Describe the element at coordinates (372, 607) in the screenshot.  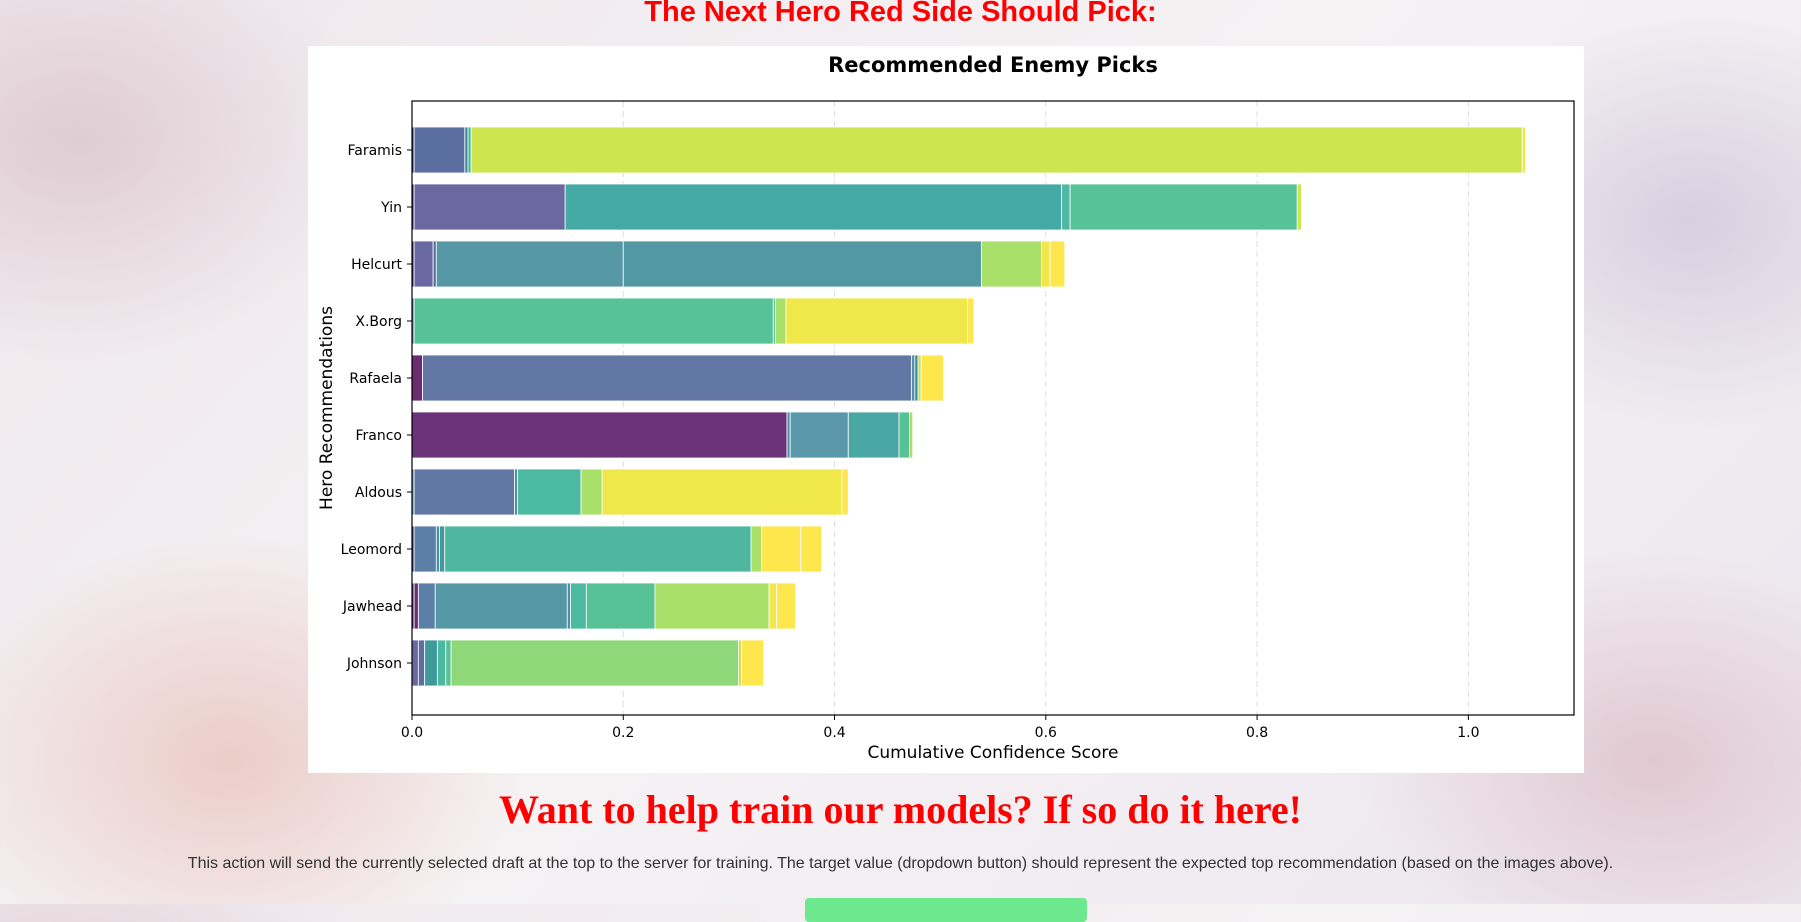
I see `y-tick-label: Jawhead` at that location.